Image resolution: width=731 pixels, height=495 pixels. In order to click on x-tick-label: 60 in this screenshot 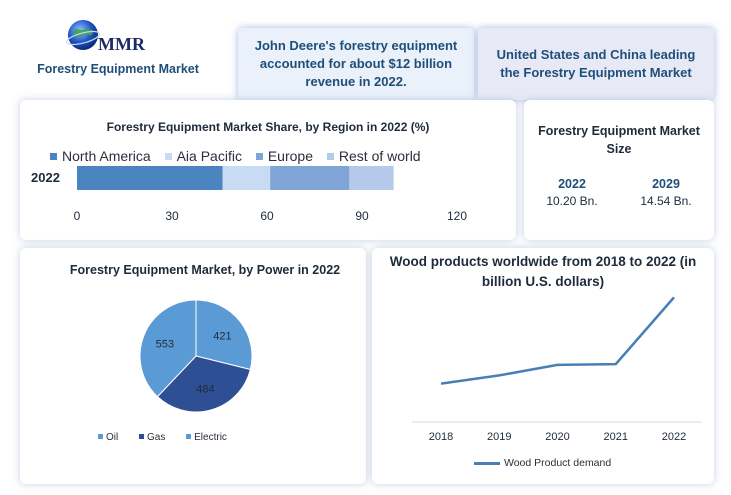, I will do `click(267, 216)`.